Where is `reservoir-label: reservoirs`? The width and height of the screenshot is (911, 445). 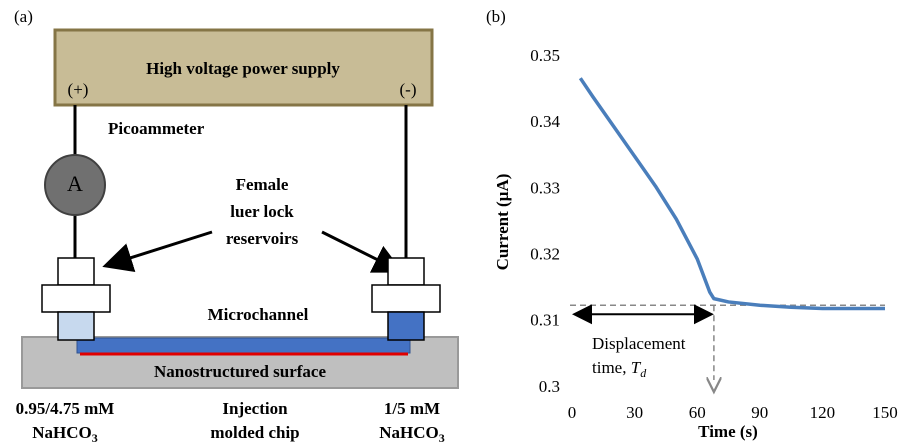
reservoir-label: reservoirs is located at coordinates (262, 238).